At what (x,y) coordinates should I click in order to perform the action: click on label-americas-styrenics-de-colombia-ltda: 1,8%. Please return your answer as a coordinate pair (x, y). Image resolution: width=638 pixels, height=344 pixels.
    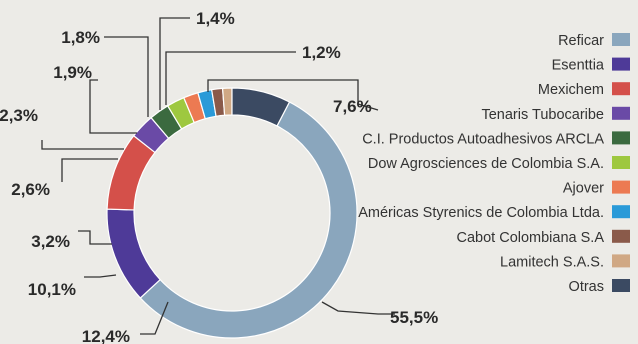
    Looking at the image, I should click on (80, 37).